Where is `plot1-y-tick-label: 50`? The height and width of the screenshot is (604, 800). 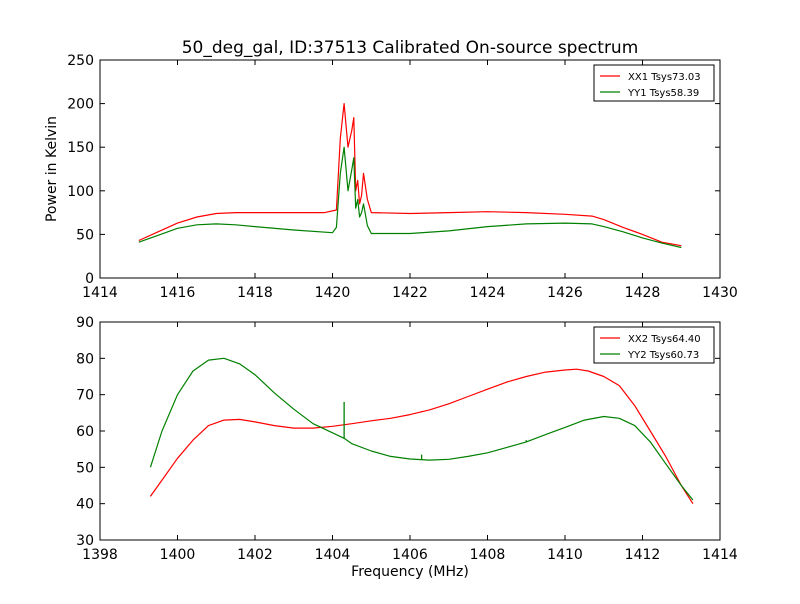
plot1-y-tick-label: 50 is located at coordinates (85, 235).